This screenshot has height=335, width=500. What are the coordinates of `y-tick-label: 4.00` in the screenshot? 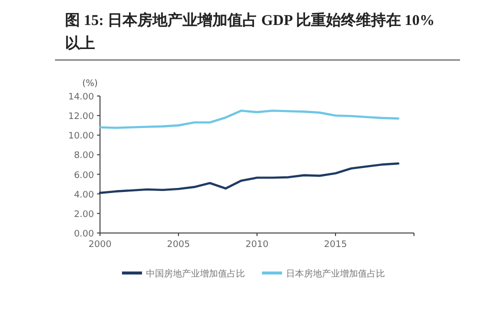 It's located at (84, 195).